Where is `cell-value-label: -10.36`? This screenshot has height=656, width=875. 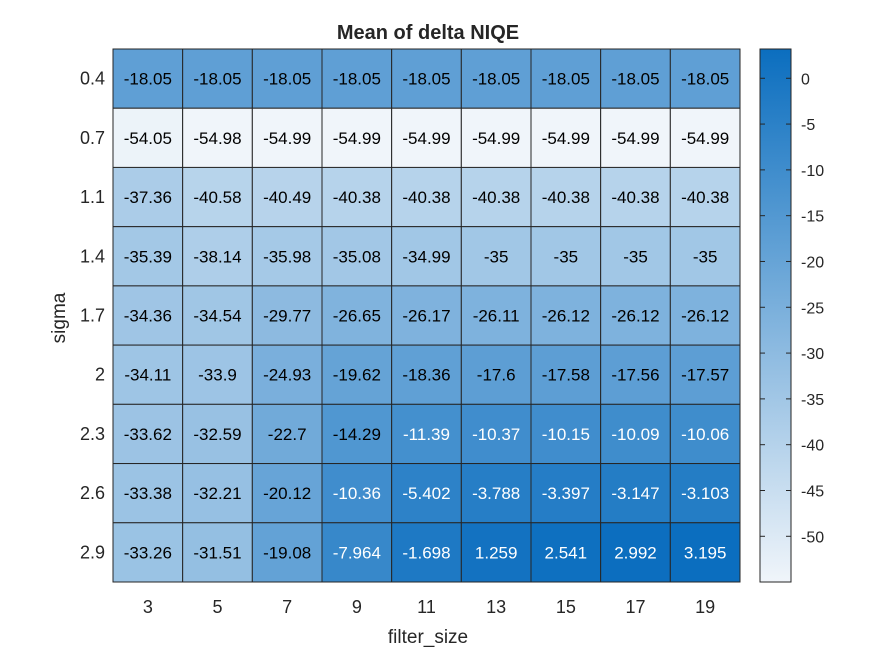
cell-value-label: -10.36 is located at coordinates (357, 493).